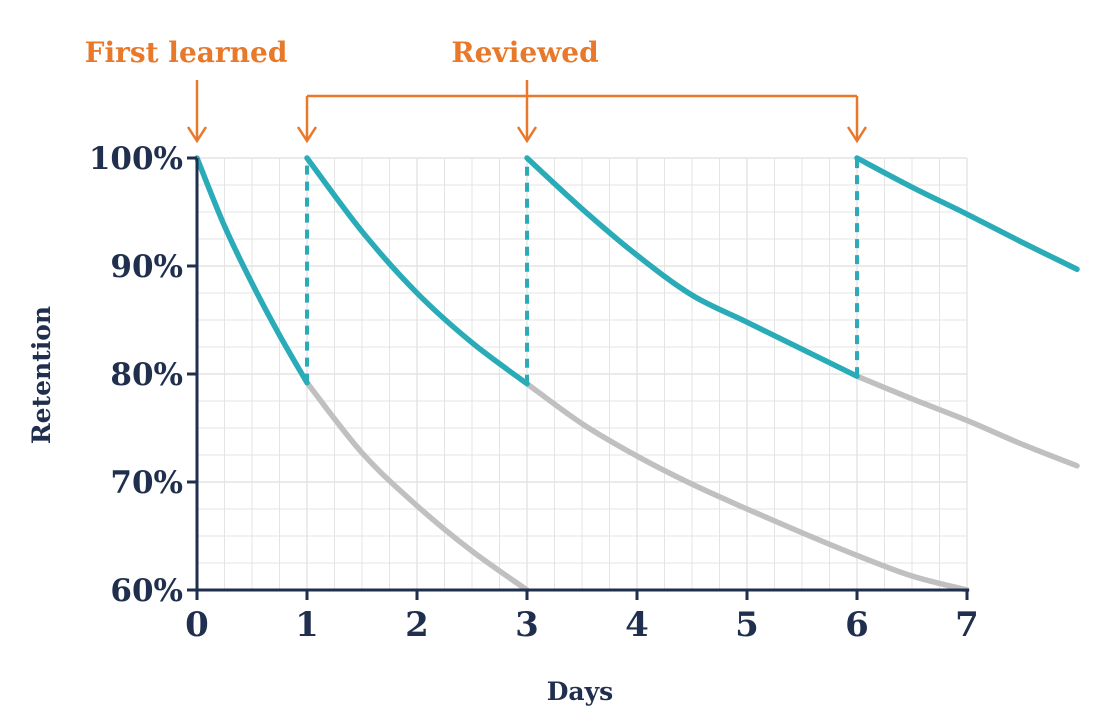 The height and width of the screenshot is (724, 1112). What do you see at coordinates (136, 159) in the screenshot?
I see `y-tick-label: 100%` at bounding box center [136, 159].